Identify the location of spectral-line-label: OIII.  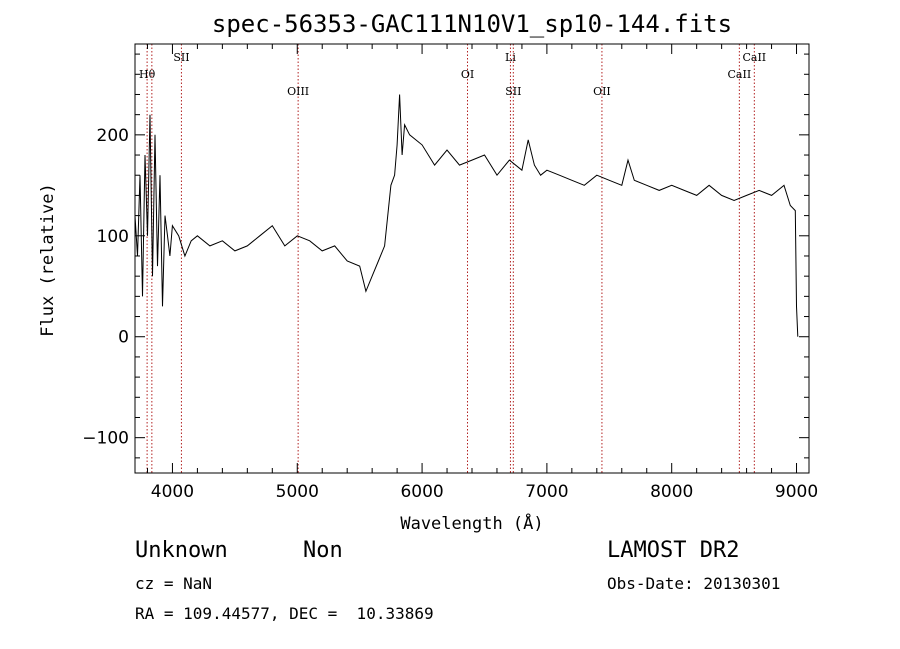
(298, 91).